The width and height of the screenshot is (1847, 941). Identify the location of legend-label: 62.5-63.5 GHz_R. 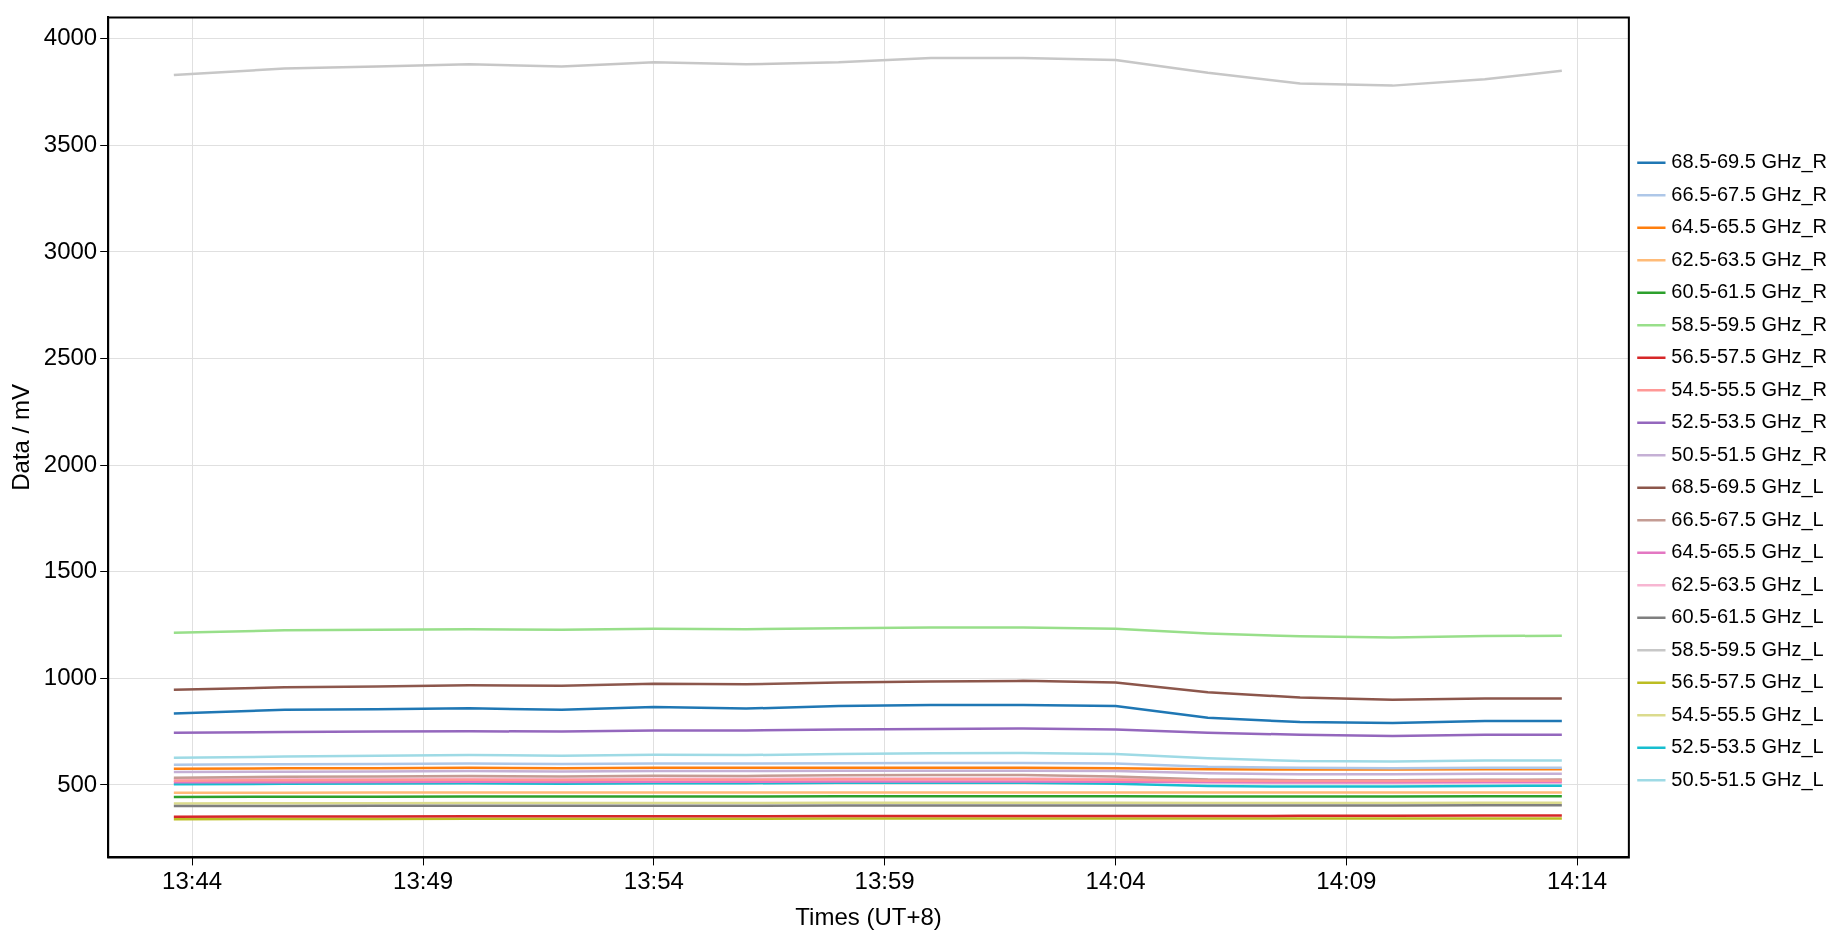
(1749, 259).